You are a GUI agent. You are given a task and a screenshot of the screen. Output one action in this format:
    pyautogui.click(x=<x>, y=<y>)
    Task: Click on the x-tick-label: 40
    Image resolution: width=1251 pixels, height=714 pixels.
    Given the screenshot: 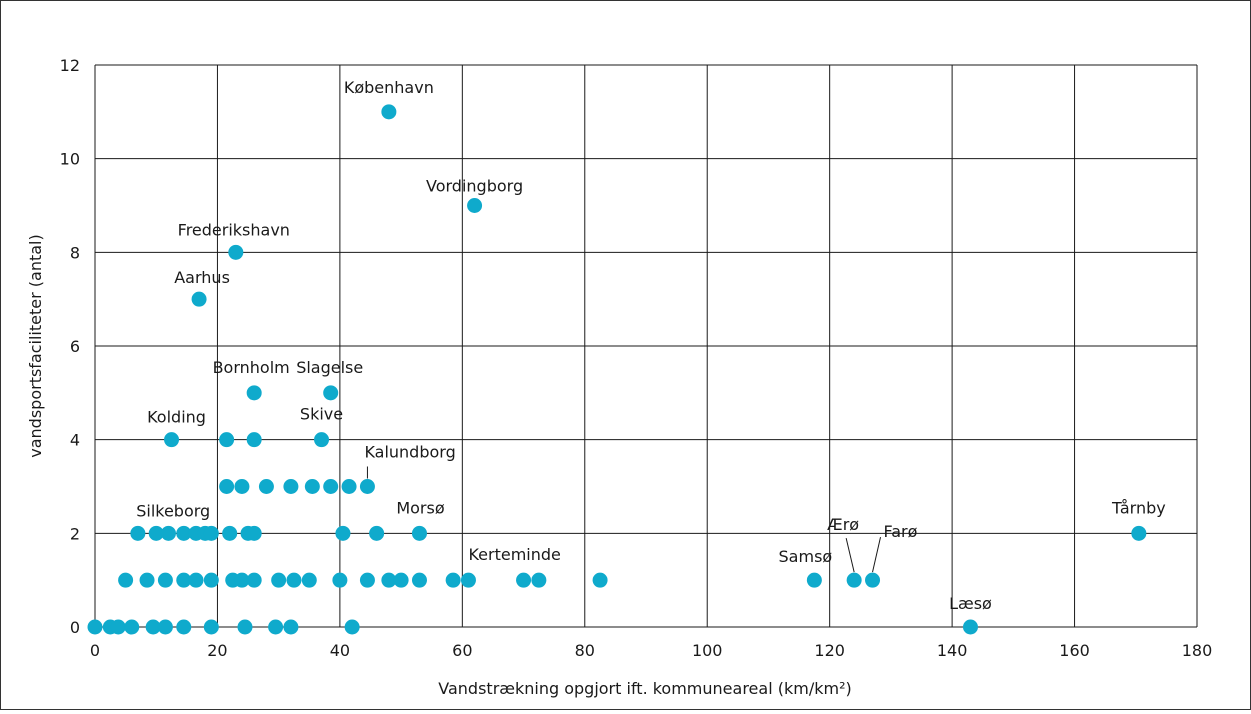 What is the action you would take?
    pyautogui.click(x=340, y=650)
    